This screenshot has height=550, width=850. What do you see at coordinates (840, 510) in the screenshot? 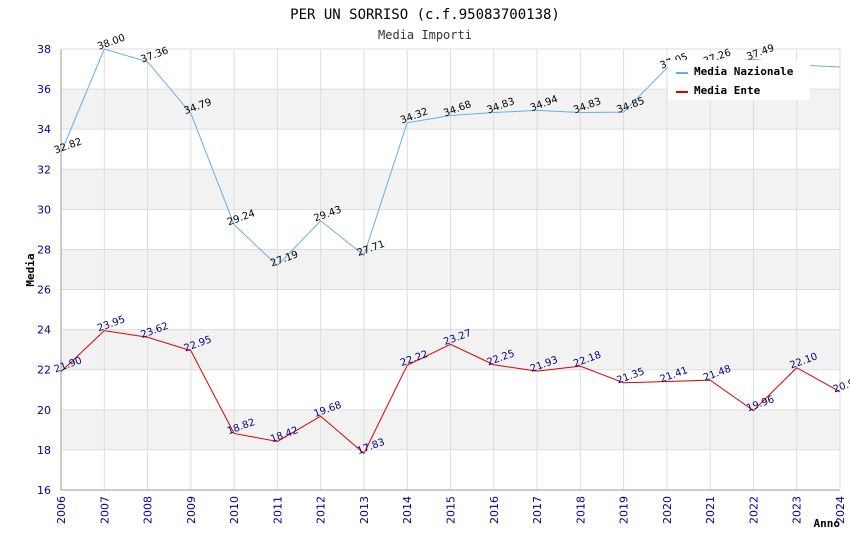
I see `x-tick-label: 2024` at bounding box center [840, 510].